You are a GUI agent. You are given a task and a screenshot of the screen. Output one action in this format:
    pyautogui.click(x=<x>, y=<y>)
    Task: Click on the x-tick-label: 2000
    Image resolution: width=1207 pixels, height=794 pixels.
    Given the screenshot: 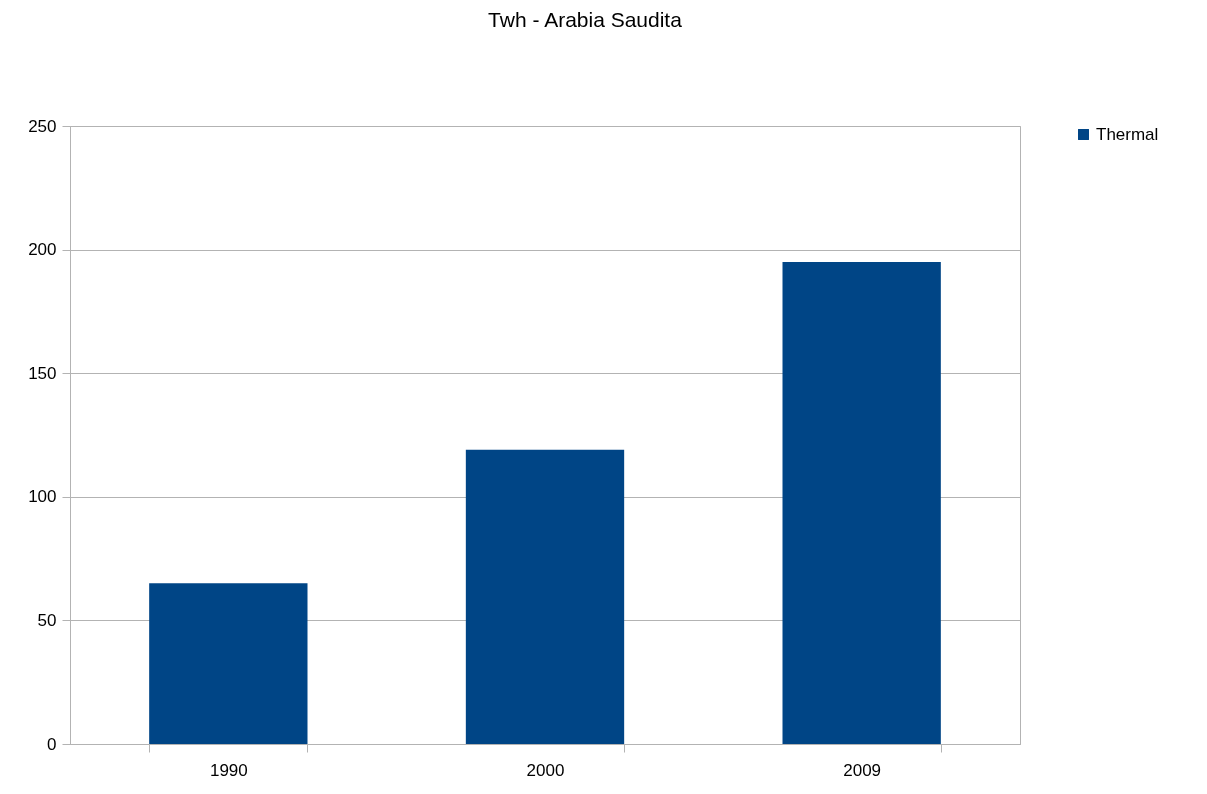 What is the action you would take?
    pyautogui.click(x=545, y=770)
    